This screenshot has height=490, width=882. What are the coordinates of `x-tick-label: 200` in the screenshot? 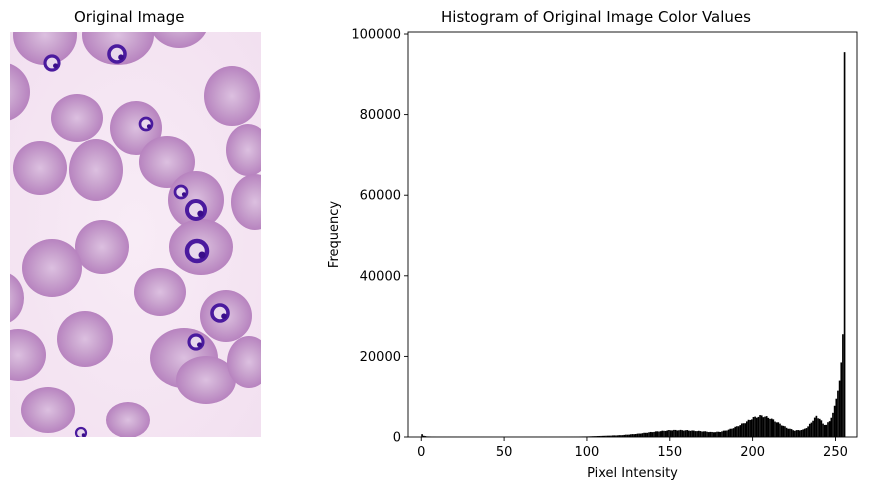 It's located at (752, 452).